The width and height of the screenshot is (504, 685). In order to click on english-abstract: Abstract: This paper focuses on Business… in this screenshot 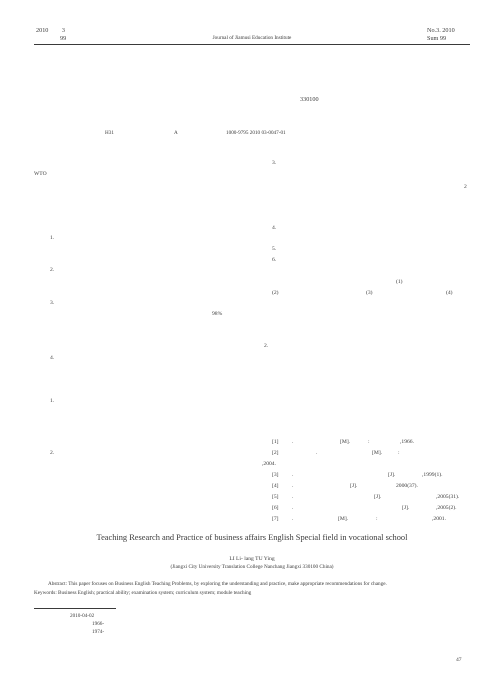, I will do `click(217, 584)`.